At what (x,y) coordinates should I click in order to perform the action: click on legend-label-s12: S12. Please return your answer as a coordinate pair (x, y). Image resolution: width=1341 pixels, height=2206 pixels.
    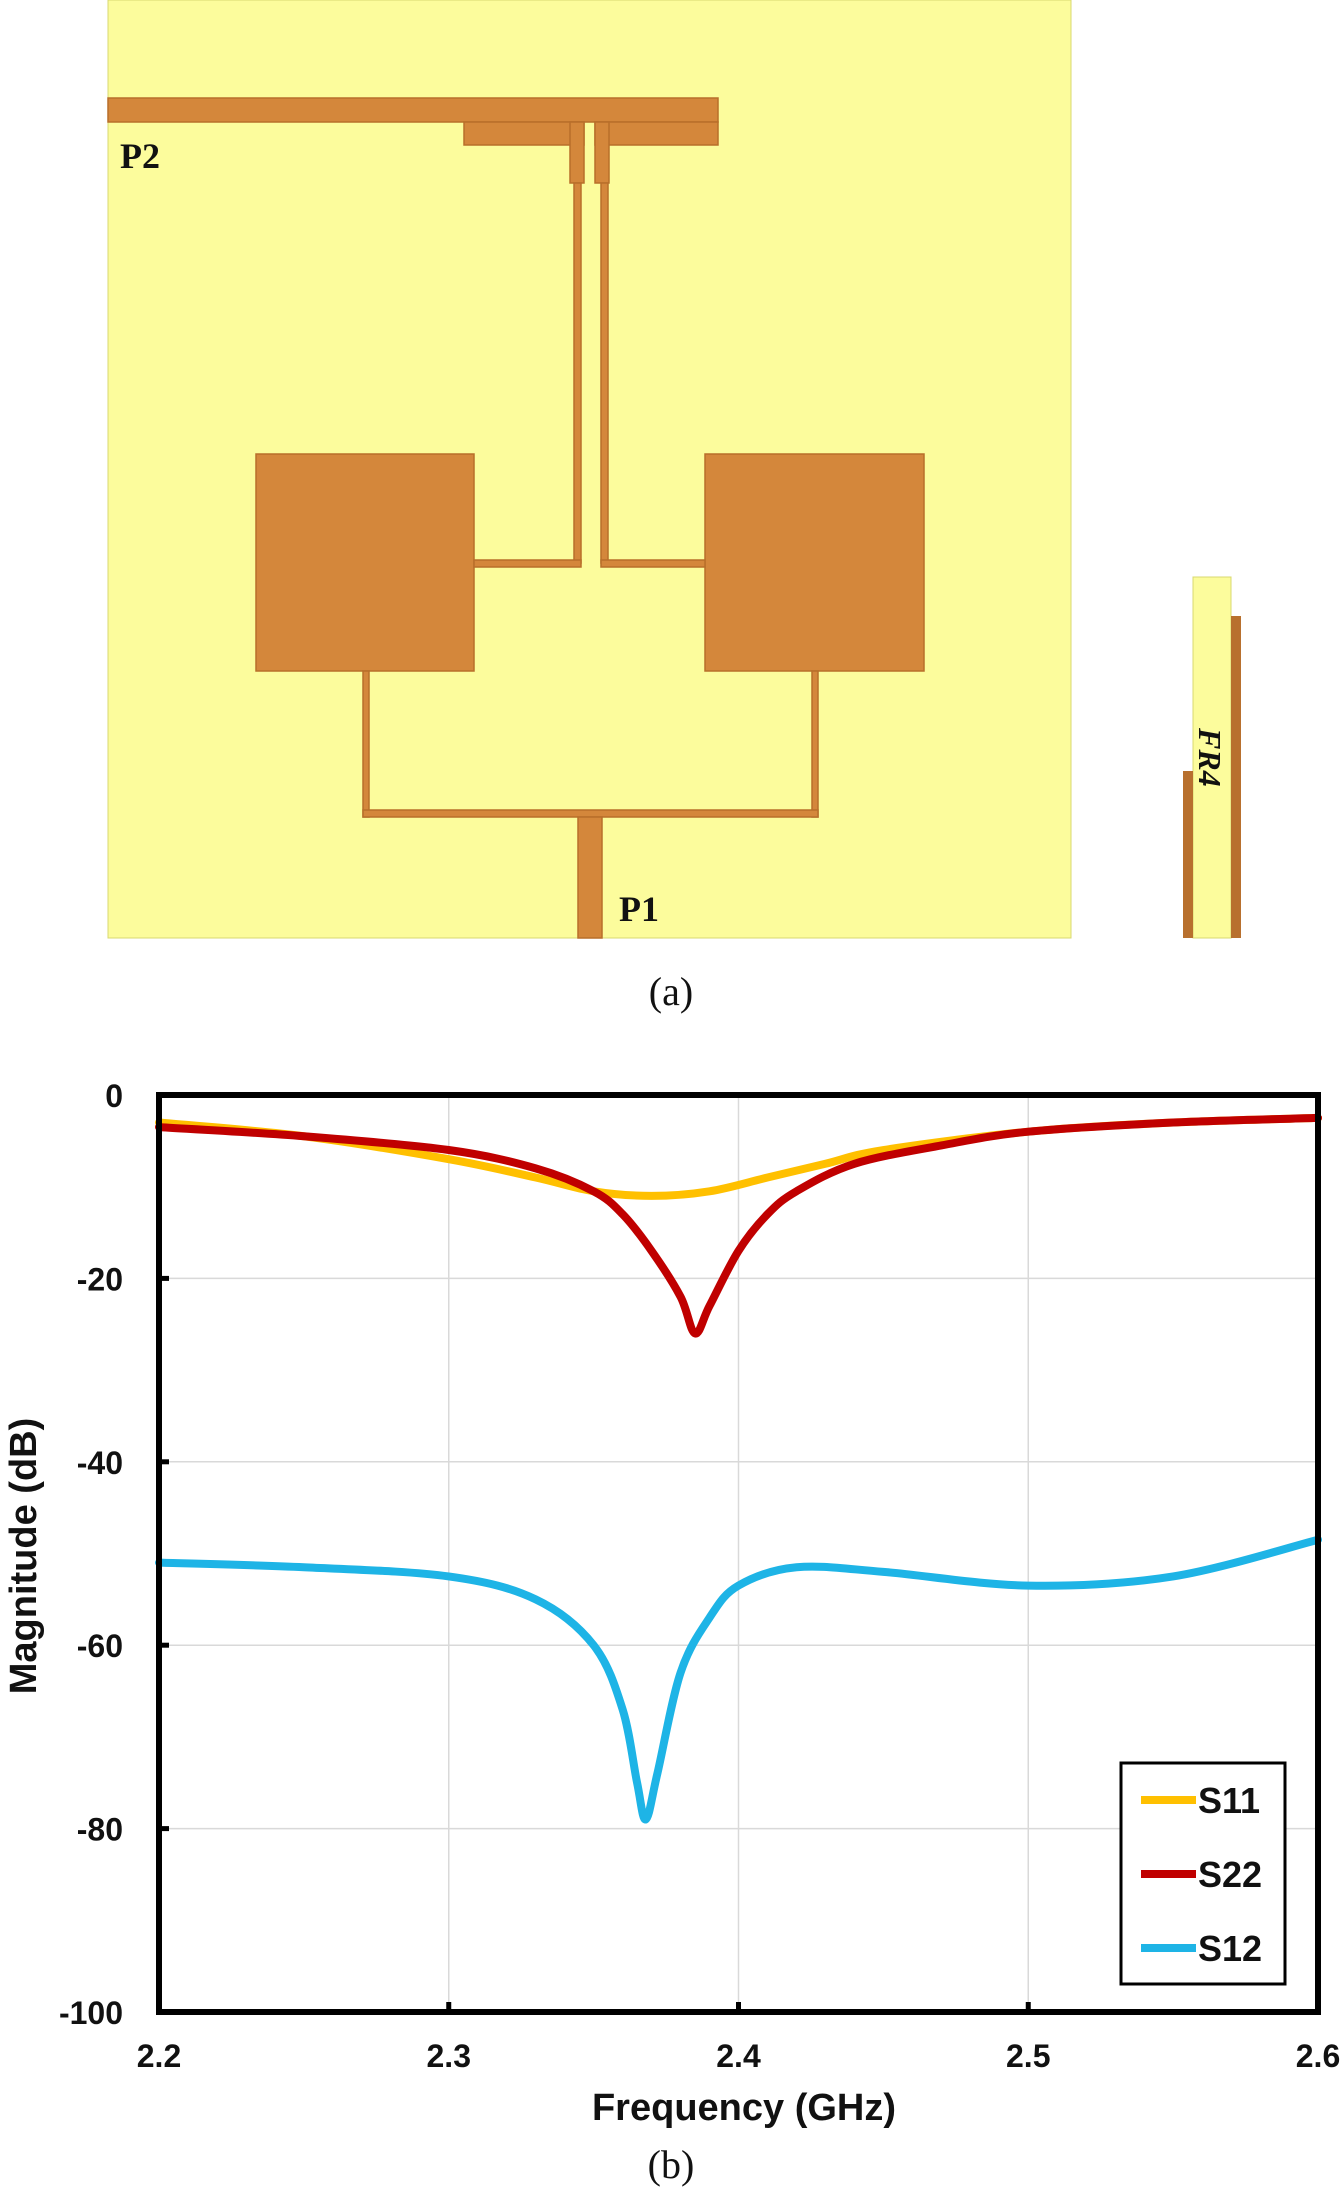
    Looking at the image, I should click on (1230, 1948).